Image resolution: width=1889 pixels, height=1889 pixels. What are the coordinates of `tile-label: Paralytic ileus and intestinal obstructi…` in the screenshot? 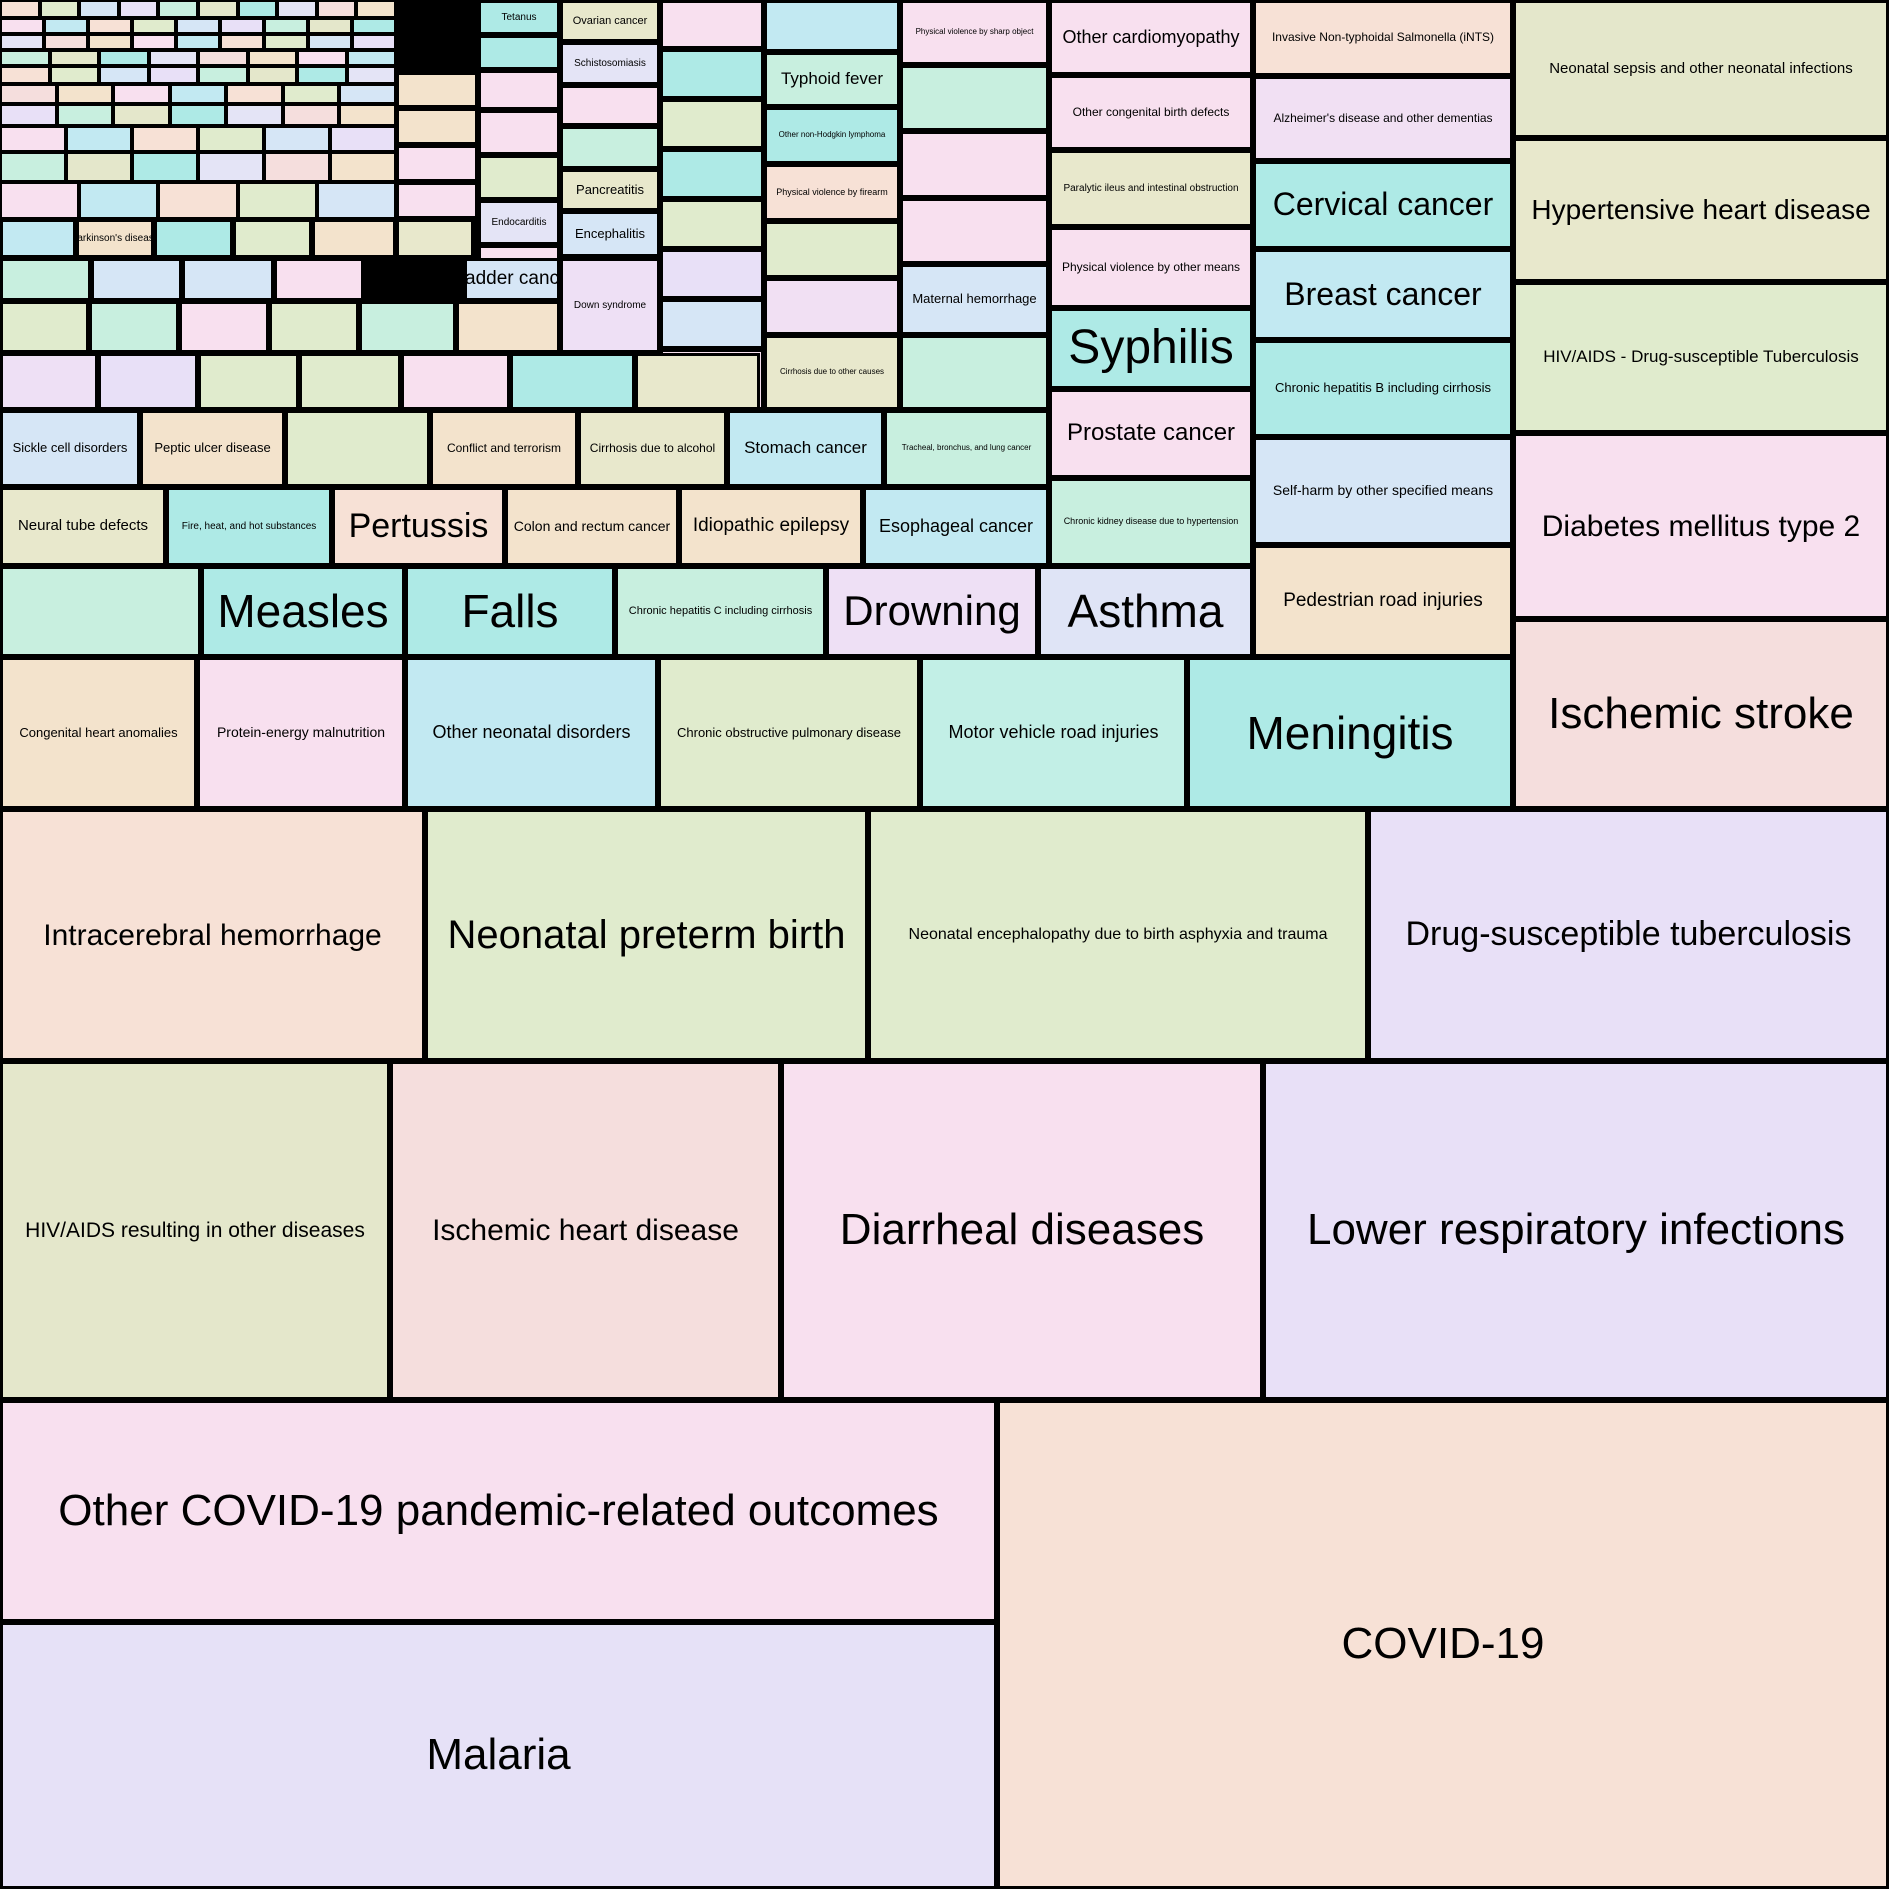 It's located at (1151, 188).